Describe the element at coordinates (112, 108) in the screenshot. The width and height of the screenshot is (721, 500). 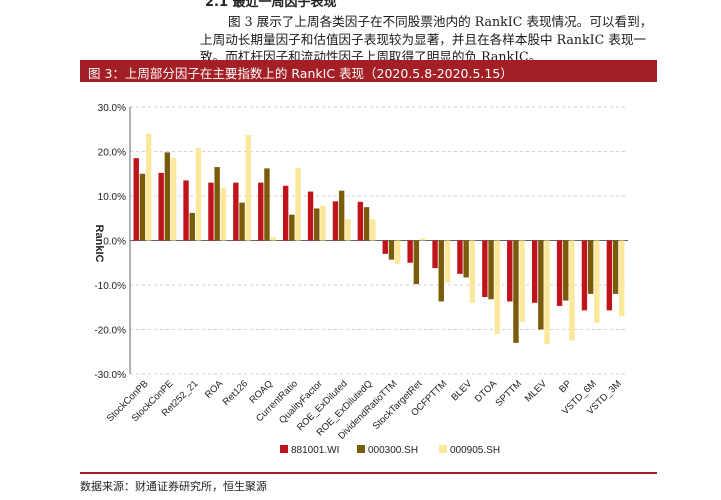
I see `y-tick-label: 30.0%` at that location.